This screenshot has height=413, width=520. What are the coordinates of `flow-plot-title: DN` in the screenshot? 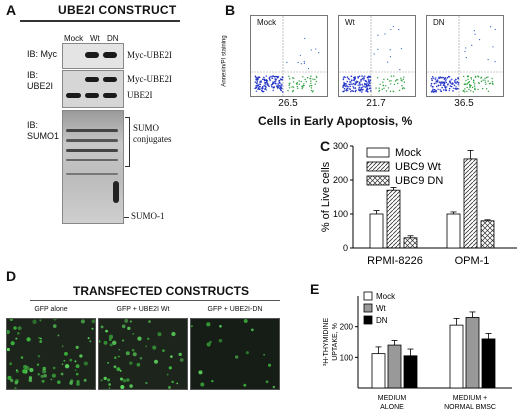 It's located at (439, 22).